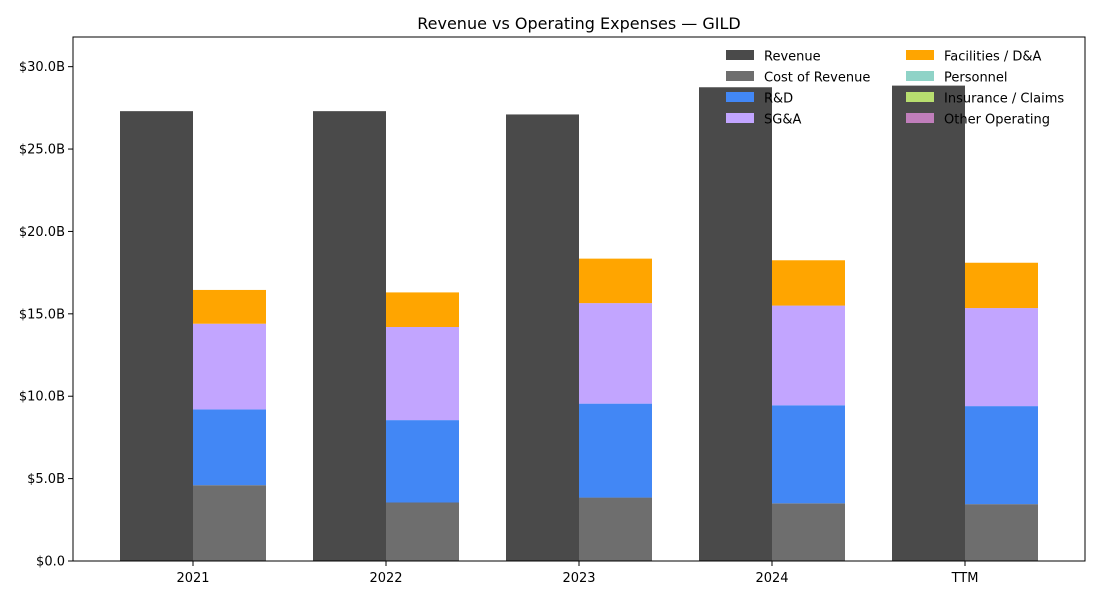 This screenshot has height=600, width=1100. Describe the element at coordinates (422, 374) in the screenshot. I see `expense-bar-sg-a-2022` at that location.